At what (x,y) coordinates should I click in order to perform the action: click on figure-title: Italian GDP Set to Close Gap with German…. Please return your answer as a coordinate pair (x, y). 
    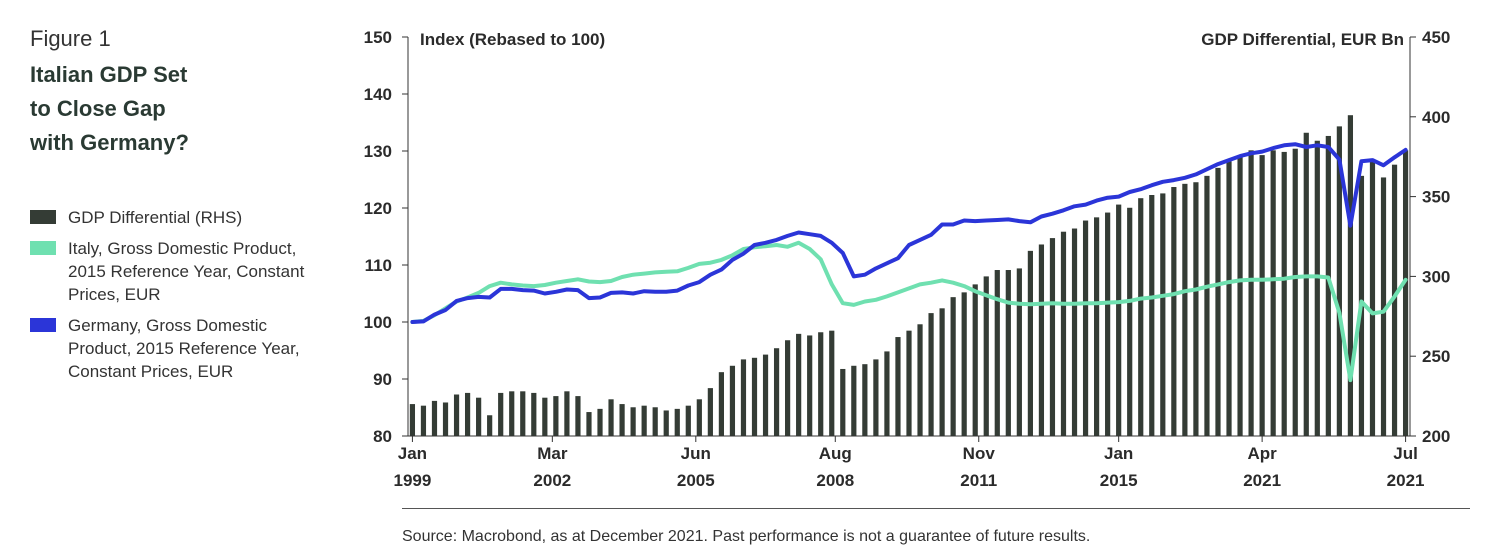
    Looking at the image, I should click on (175, 109).